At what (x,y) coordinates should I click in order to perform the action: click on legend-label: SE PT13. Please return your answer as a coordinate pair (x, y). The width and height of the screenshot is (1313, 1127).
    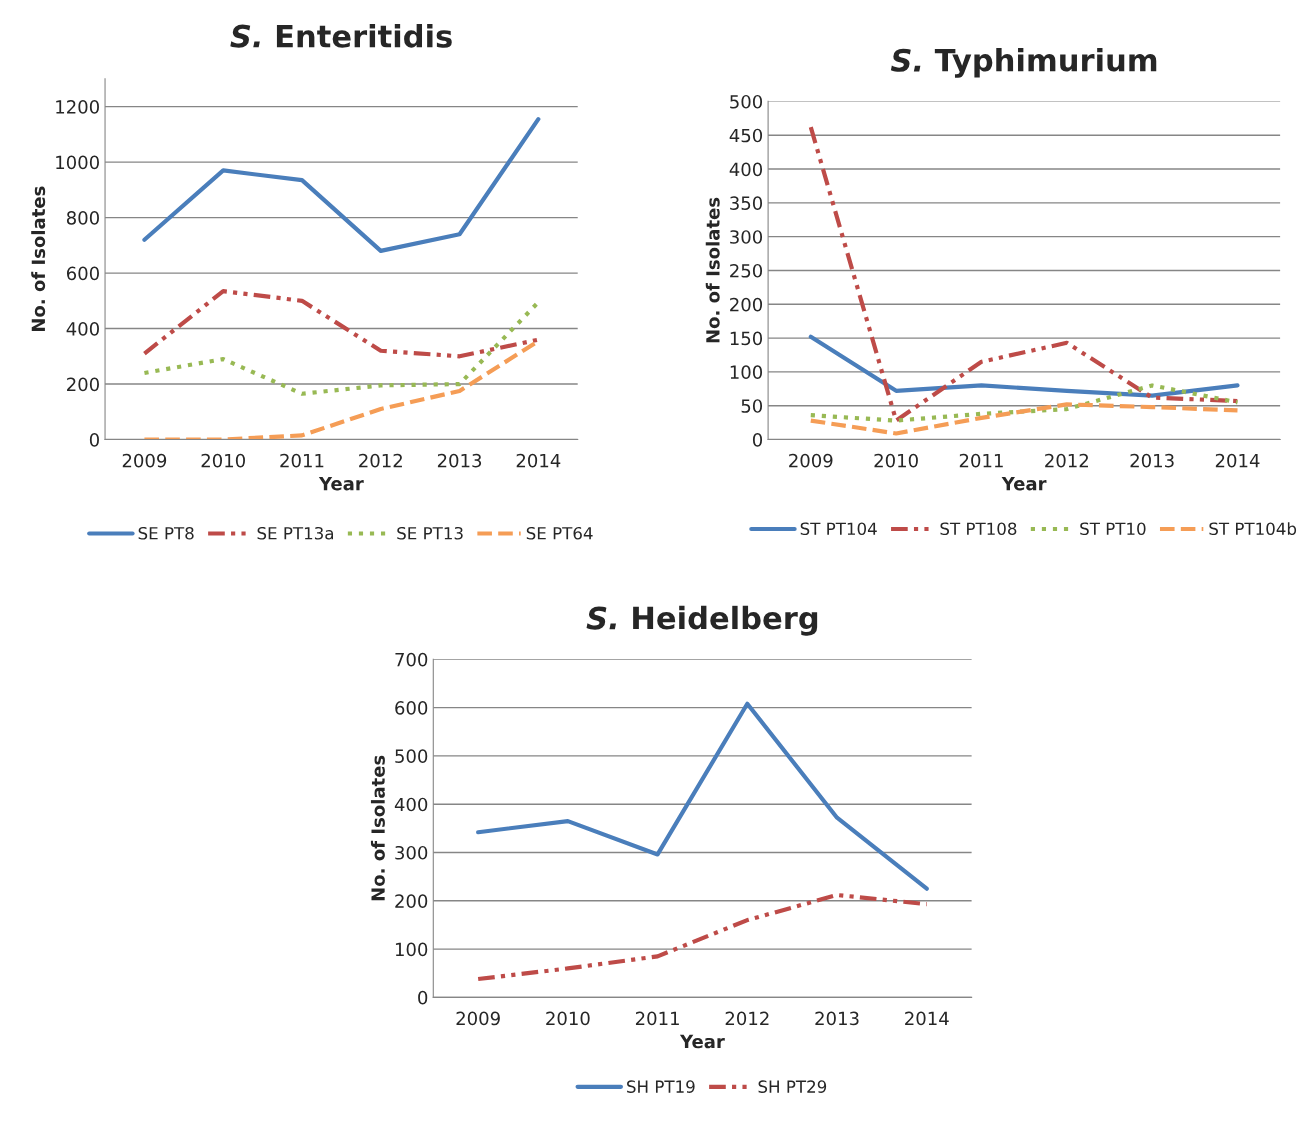
    Looking at the image, I should click on (430, 533).